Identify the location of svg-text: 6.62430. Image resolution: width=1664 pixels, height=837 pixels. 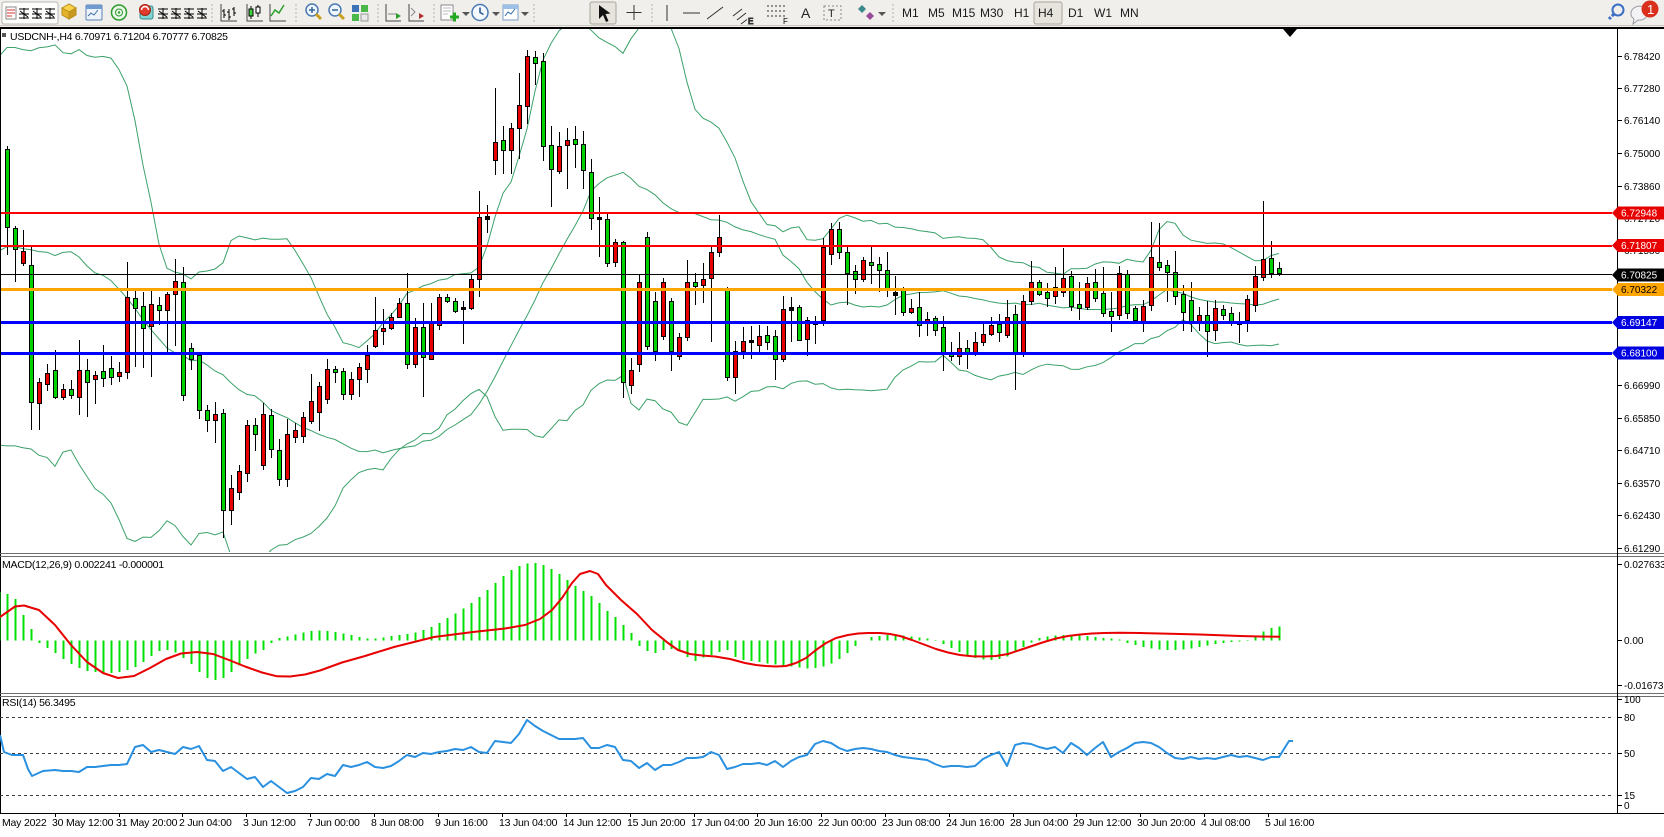
(1642, 516).